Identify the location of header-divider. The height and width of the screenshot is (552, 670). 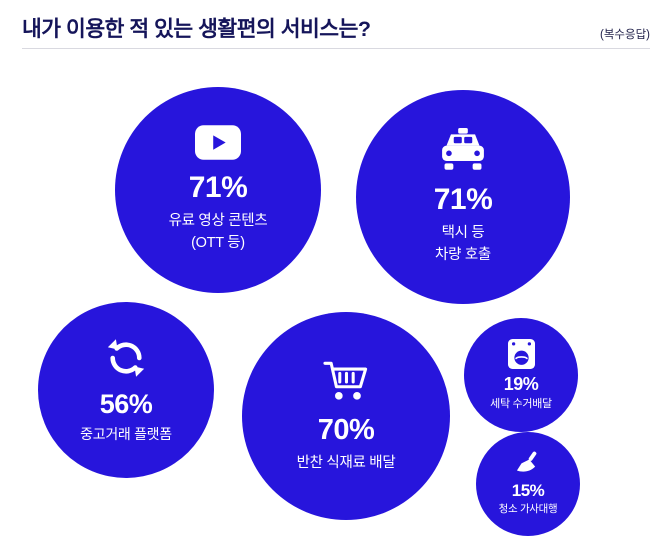
(336, 48).